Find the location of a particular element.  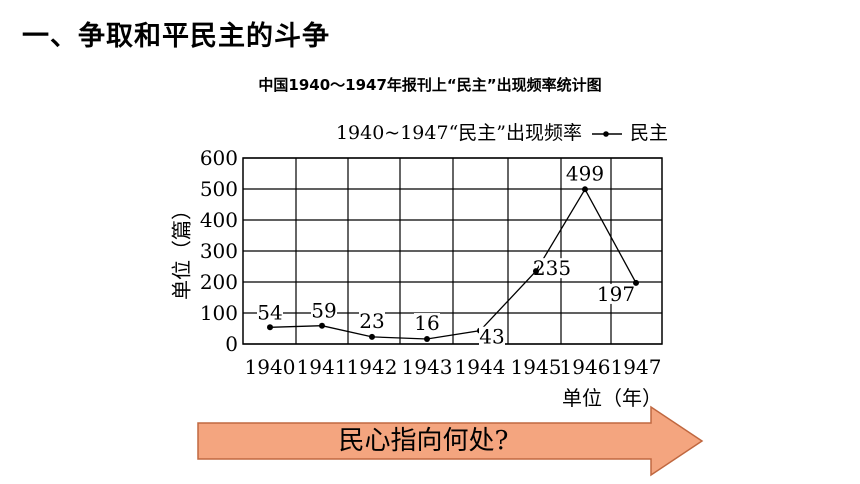

data-label: 235 is located at coordinates (552, 268).